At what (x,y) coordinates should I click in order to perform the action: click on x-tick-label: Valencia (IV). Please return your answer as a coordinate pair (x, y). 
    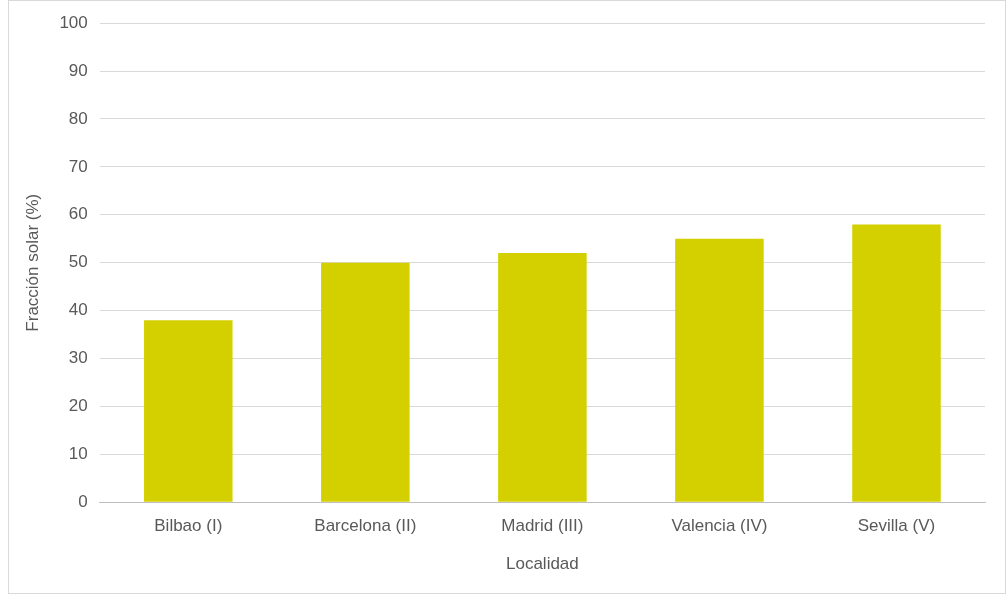
    Looking at the image, I should click on (719, 526).